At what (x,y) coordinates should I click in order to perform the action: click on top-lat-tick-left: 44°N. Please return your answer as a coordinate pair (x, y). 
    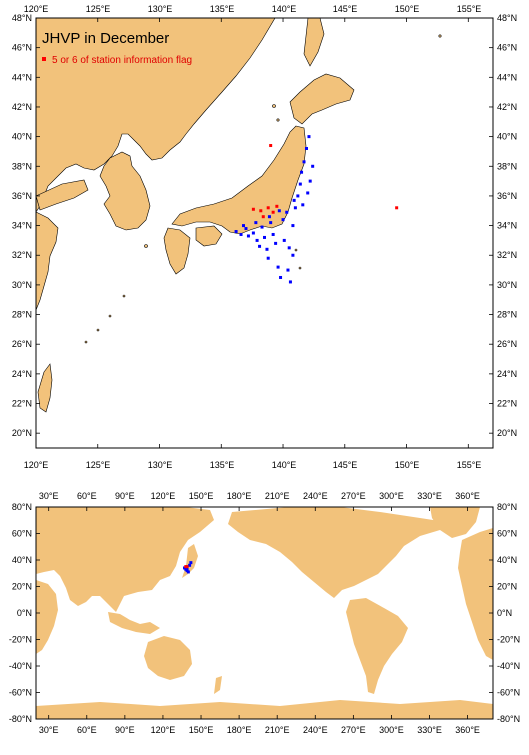
    Looking at the image, I should click on (22, 77).